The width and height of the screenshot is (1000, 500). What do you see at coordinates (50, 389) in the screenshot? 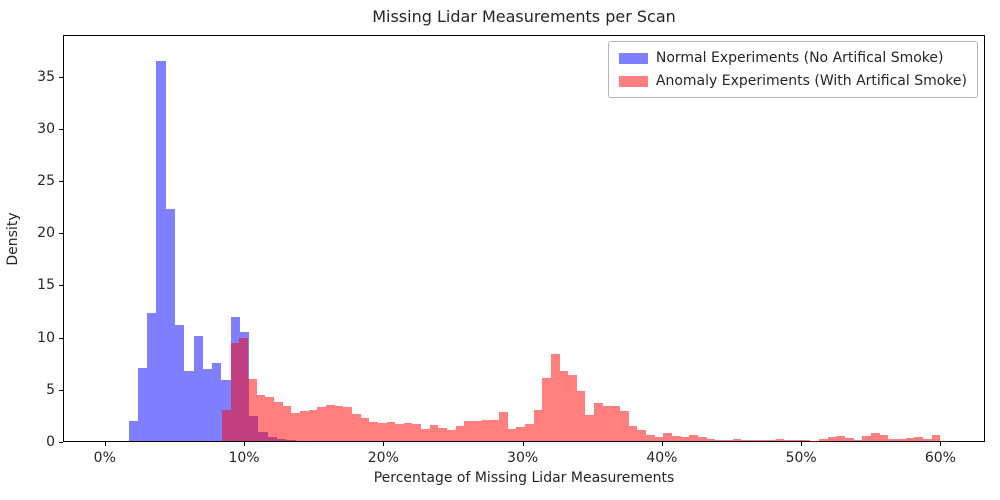
I see `y-tick-label: 5` at bounding box center [50, 389].